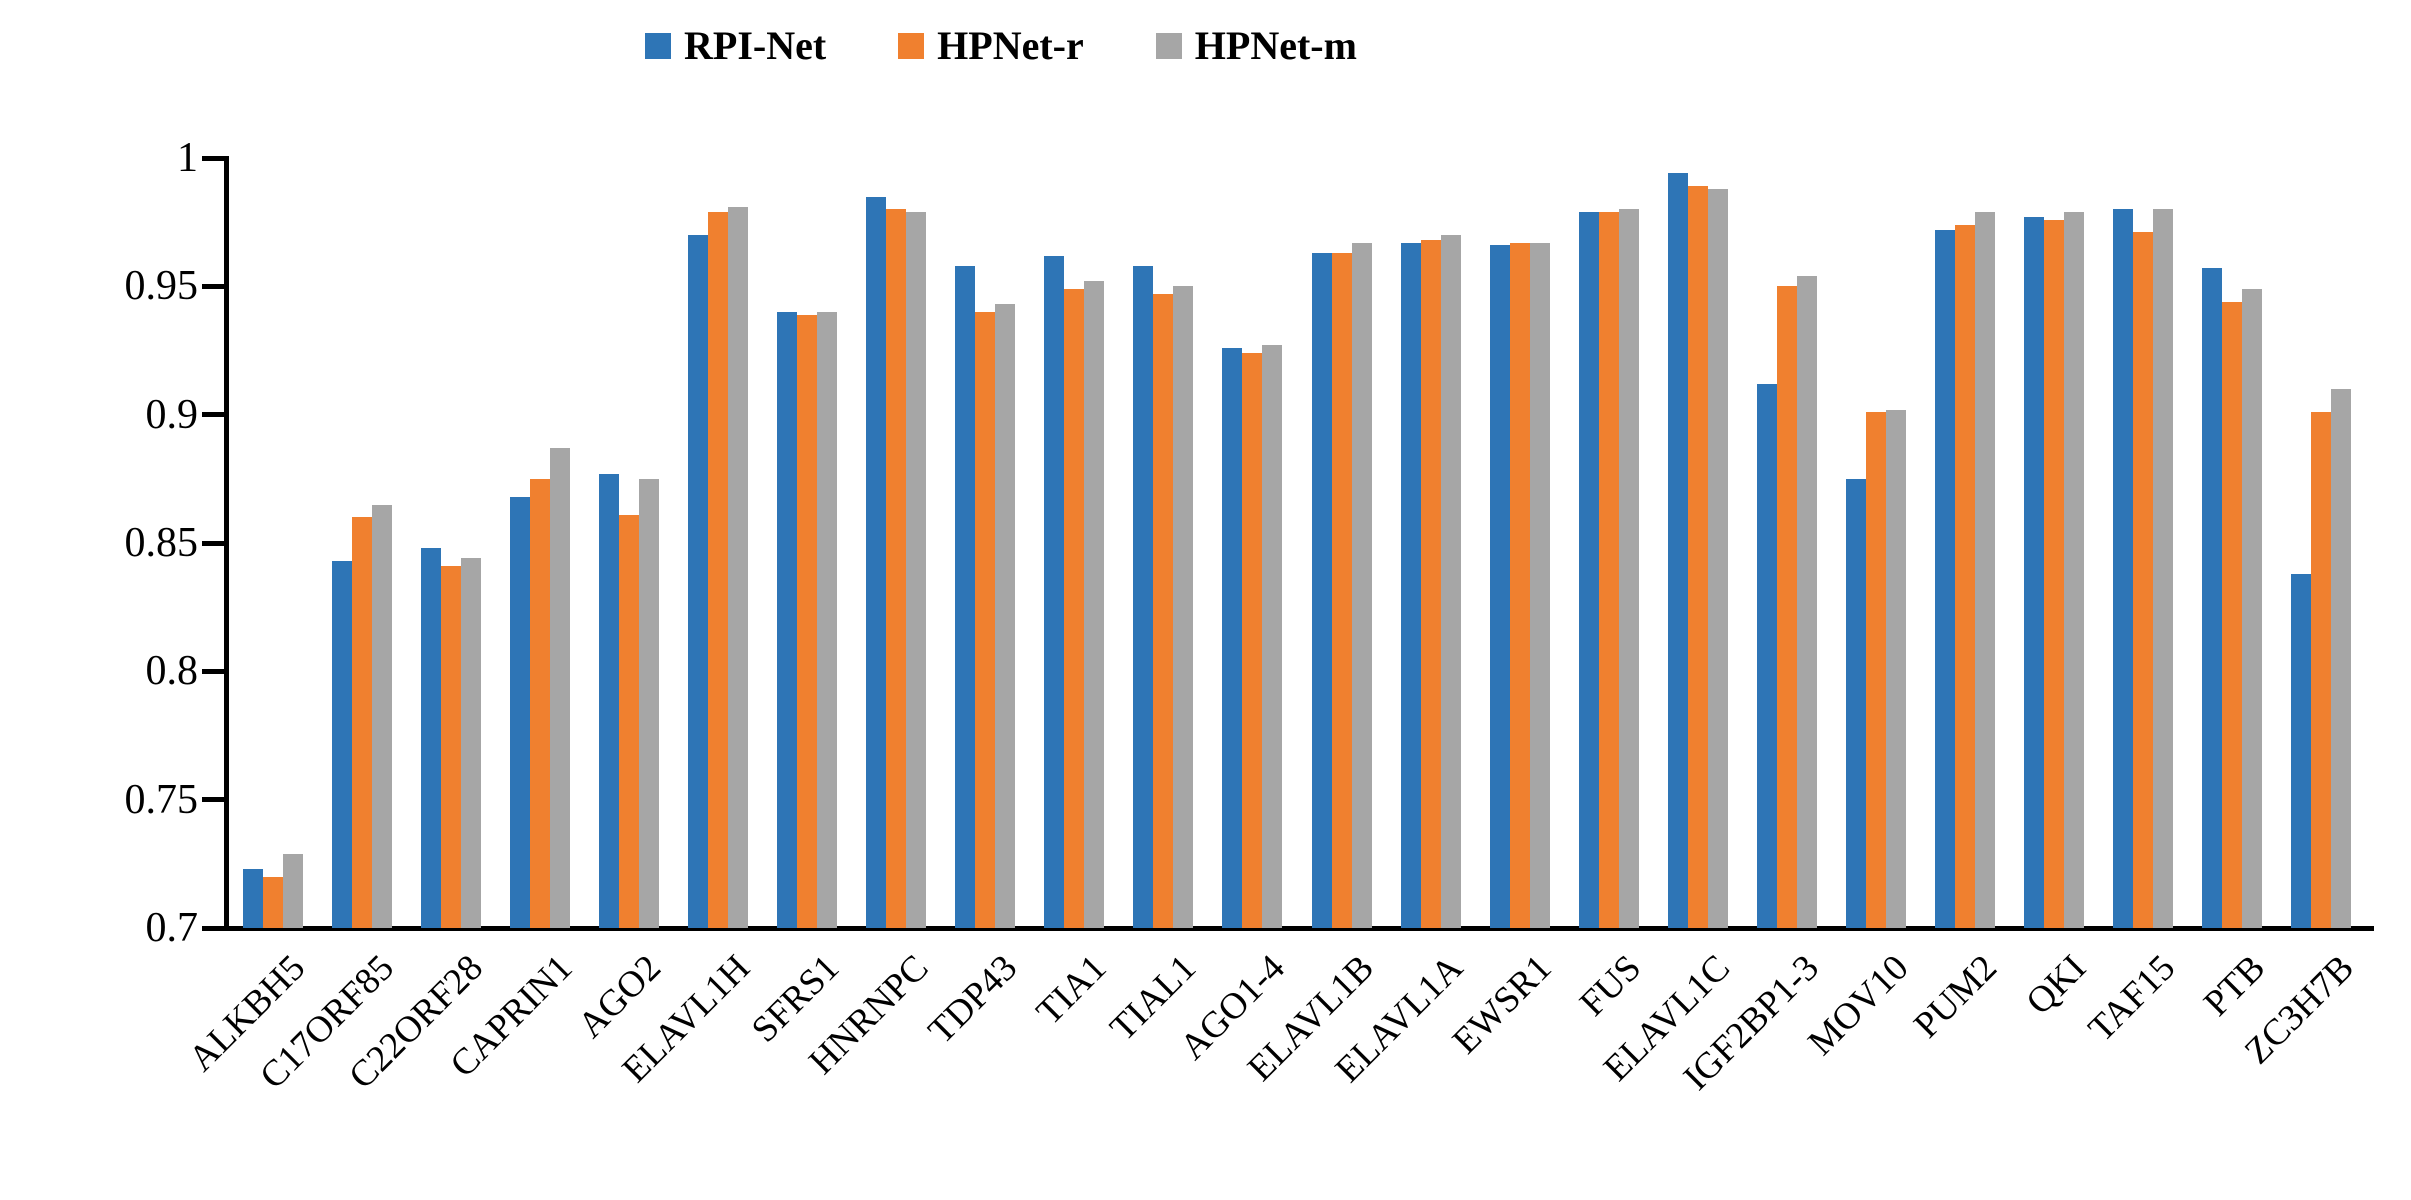  Describe the element at coordinates (1539, 585) in the screenshot. I see `bar-EWSR1-HPNet-m` at that location.